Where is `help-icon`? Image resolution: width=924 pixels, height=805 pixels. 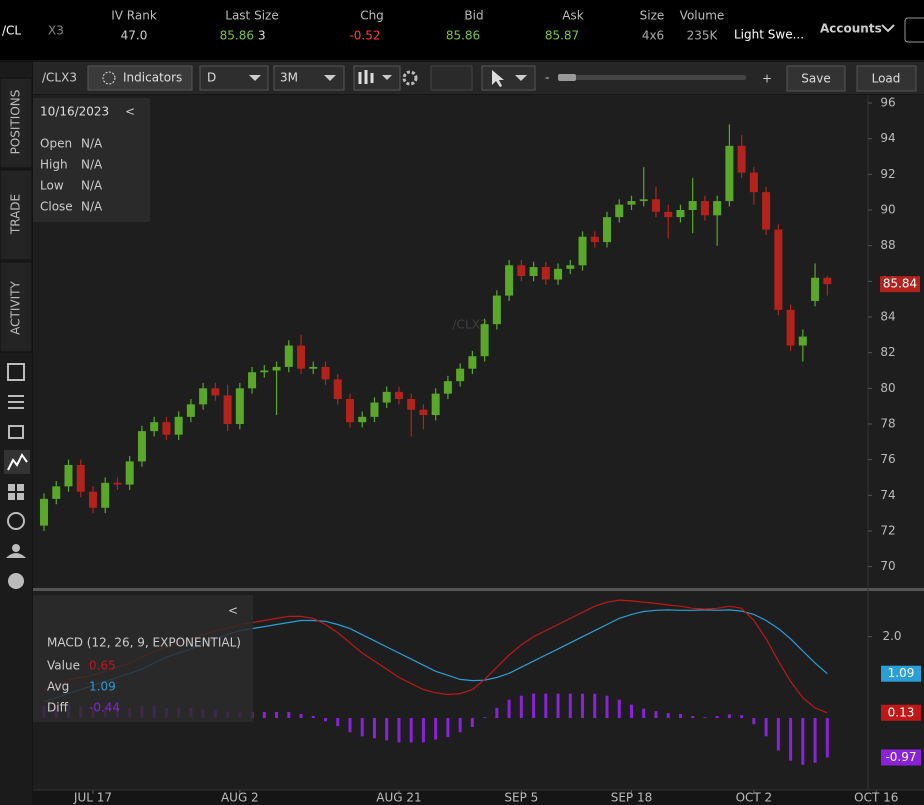 help-icon is located at coordinates (16, 581).